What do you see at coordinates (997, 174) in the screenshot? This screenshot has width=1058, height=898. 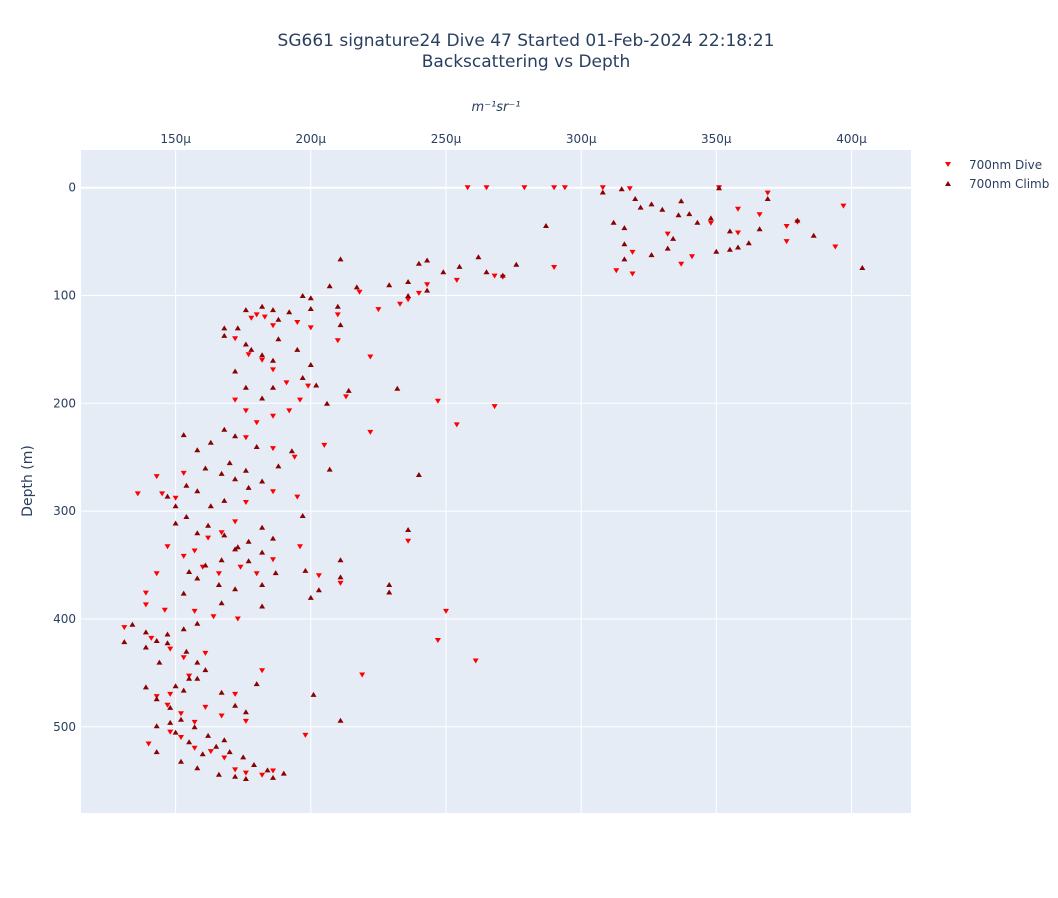 I see `legend: 700nm Dive 700nm Climb` at bounding box center [997, 174].